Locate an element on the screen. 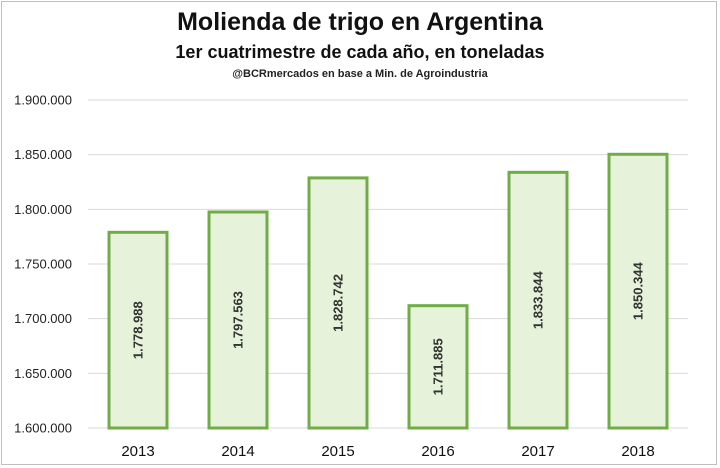 This screenshot has width=720, height=468. y-tick-label: 1.900.000 is located at coordinates (43, 100).